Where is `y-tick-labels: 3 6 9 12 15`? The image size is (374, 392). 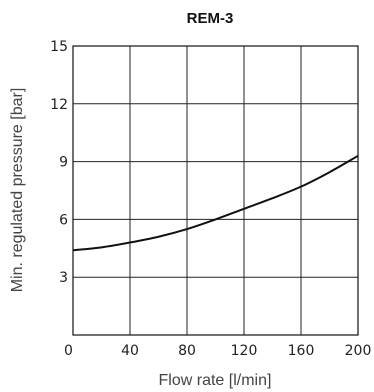 y-tick-labels: 3 6 9 12 15 is located at coordinates (59, 162).